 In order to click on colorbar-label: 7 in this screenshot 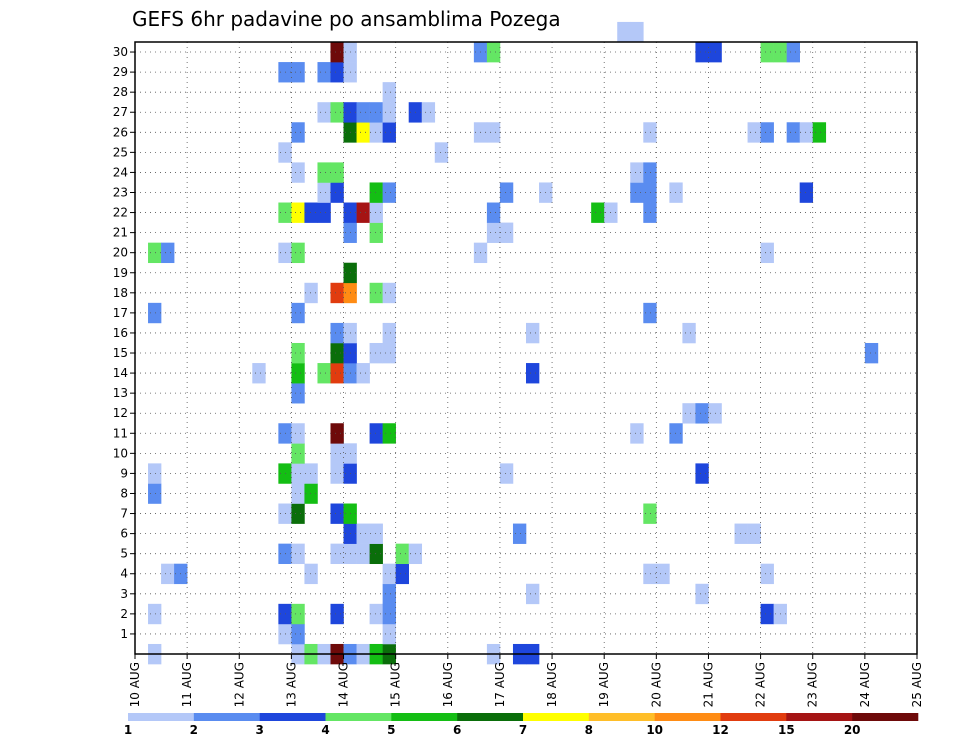, I will do `click(523, 730)`.